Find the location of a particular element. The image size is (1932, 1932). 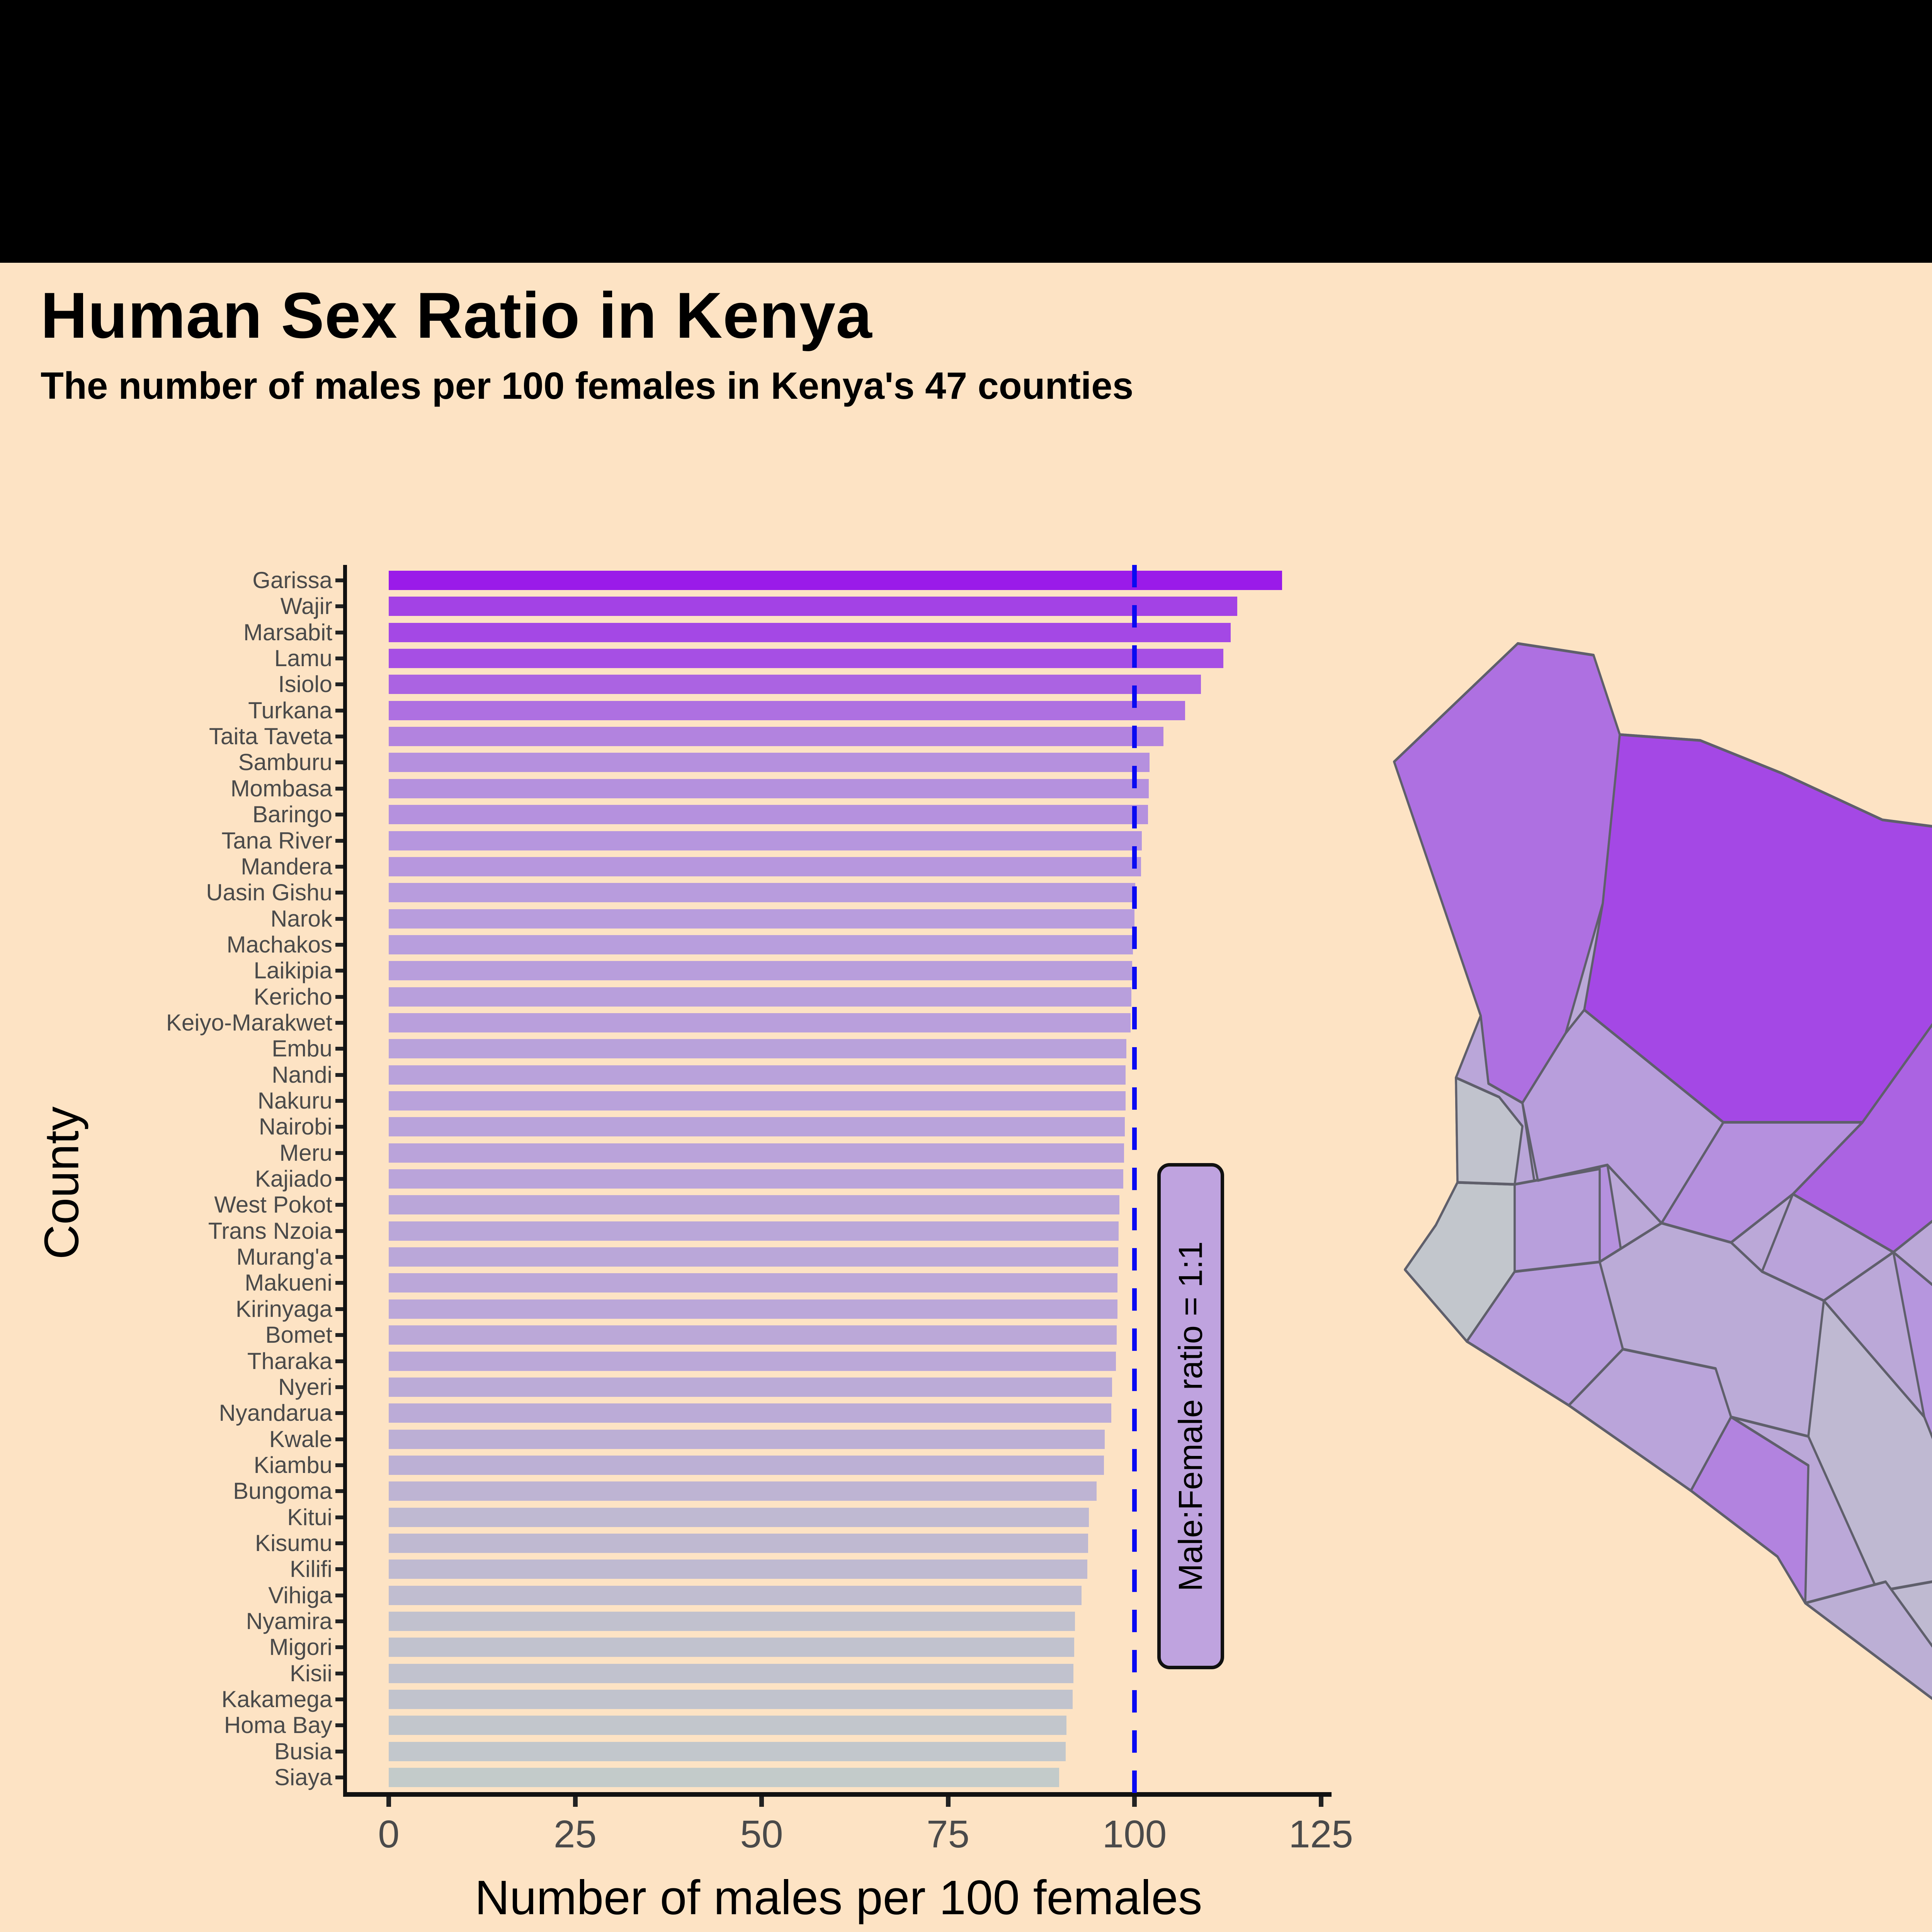

county-label-kisii: Kisii is located at coordinates (310, 1673).